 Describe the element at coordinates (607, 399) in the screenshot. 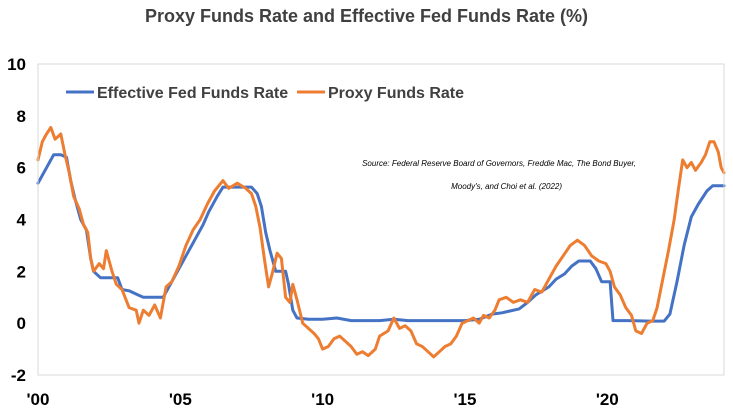

I see `x-tick-label: '20` at that location.